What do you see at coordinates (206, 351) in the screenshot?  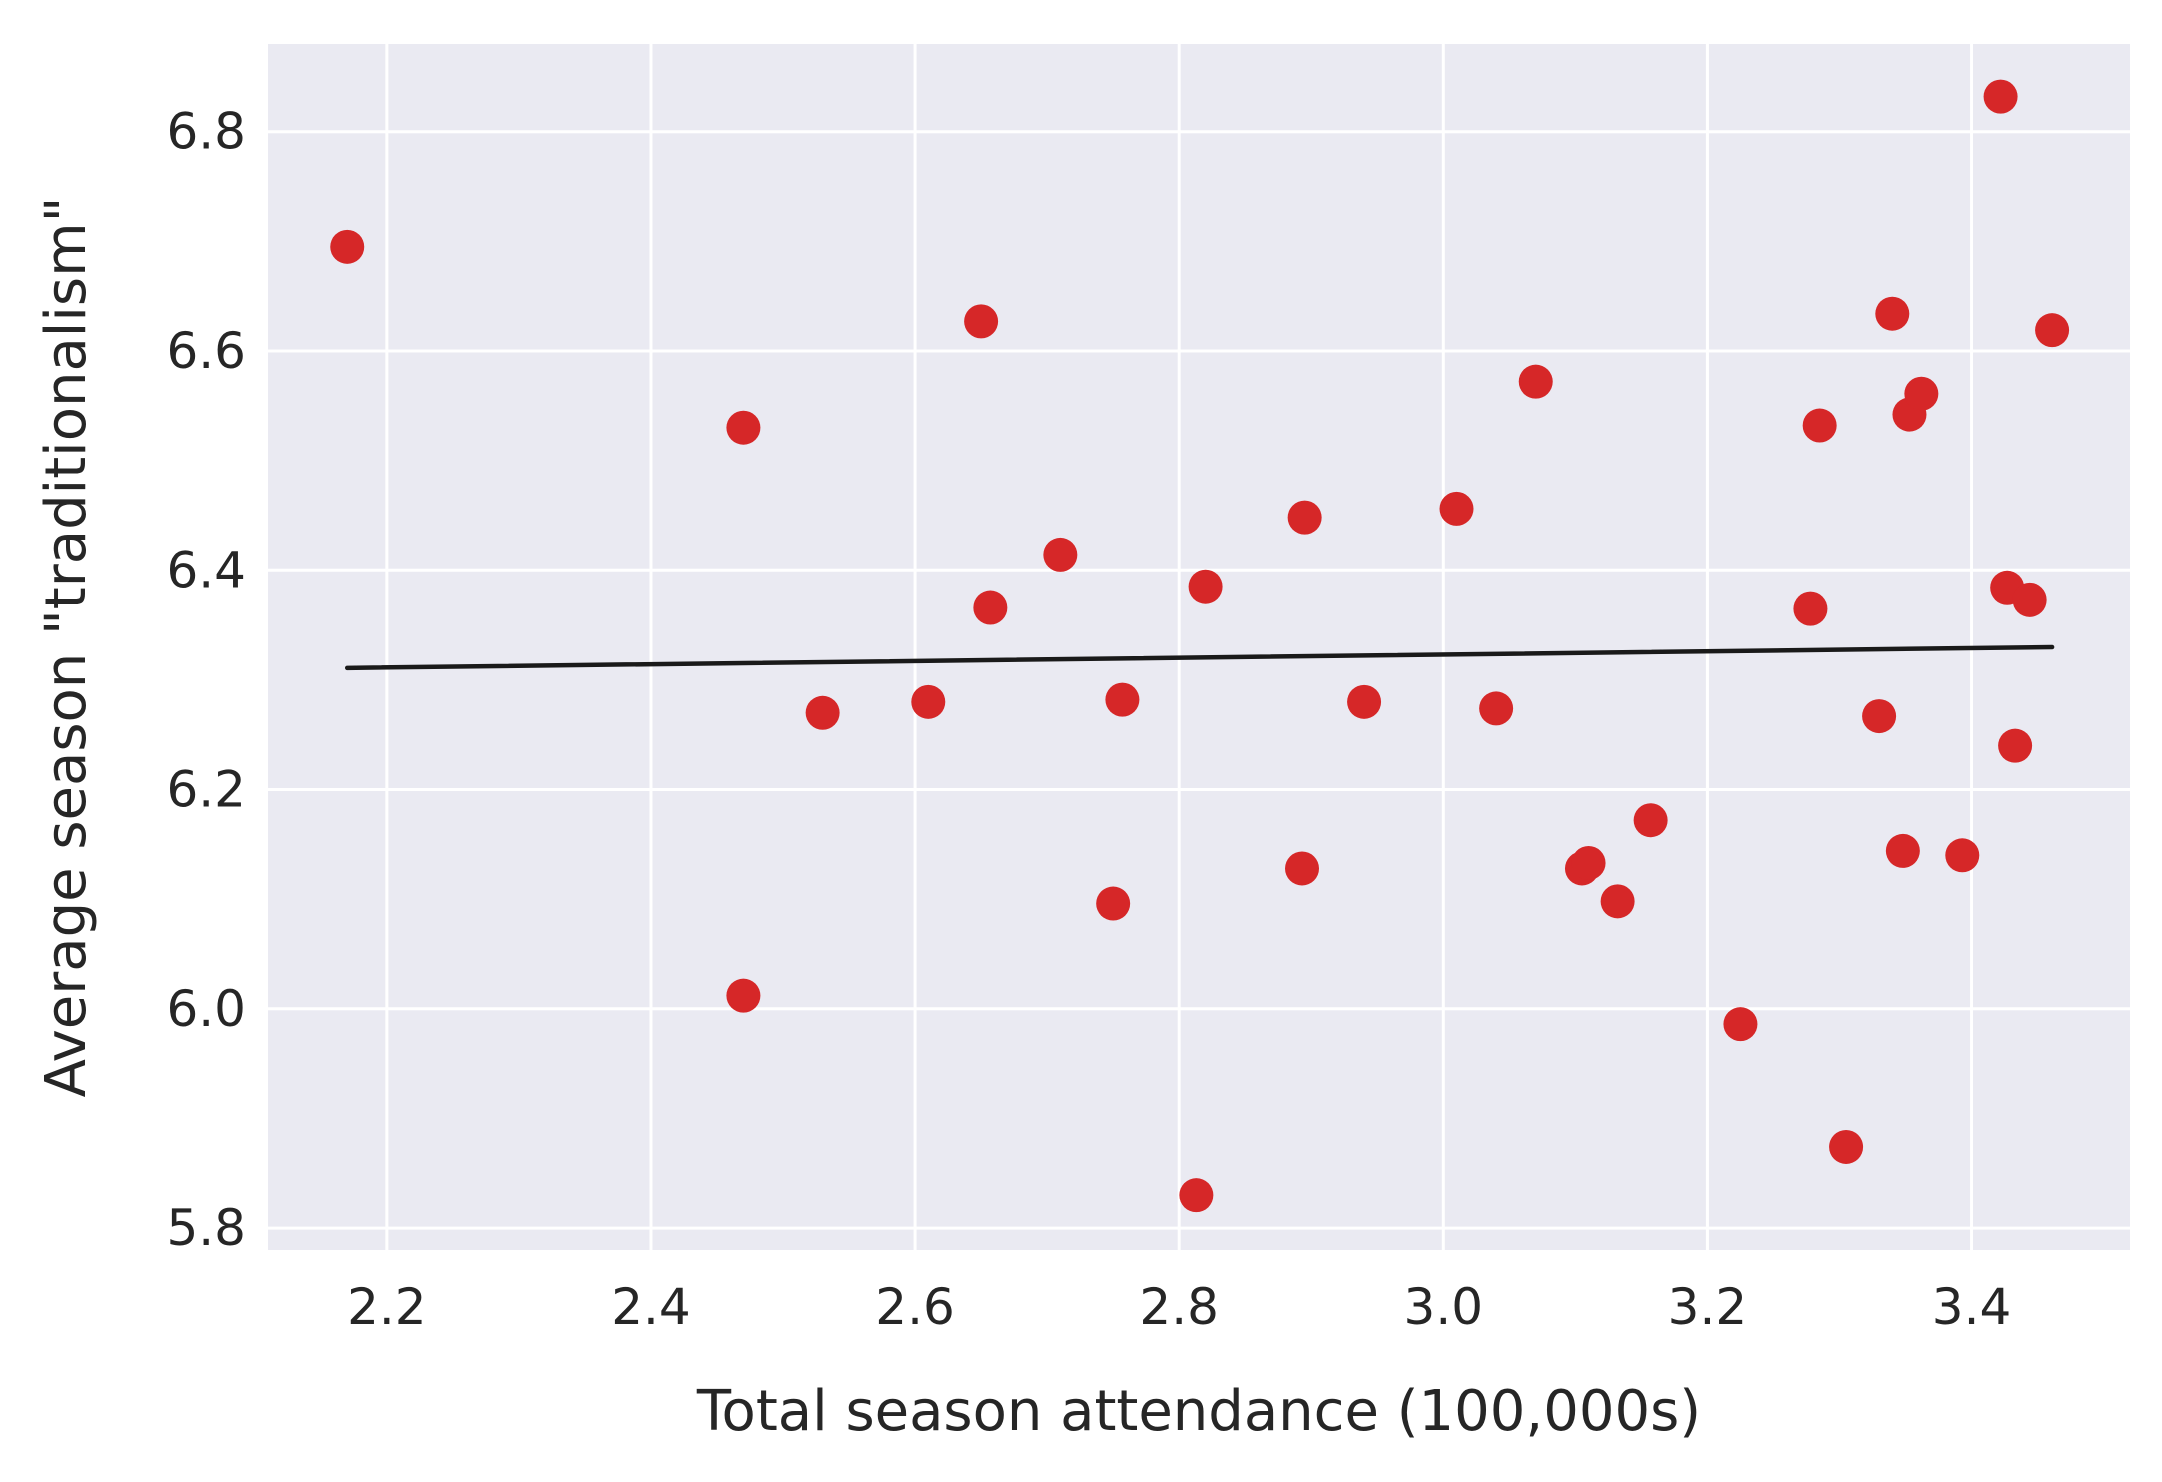 I see `y-tick-label-4: 6.6` at bounding box center [206, 351].